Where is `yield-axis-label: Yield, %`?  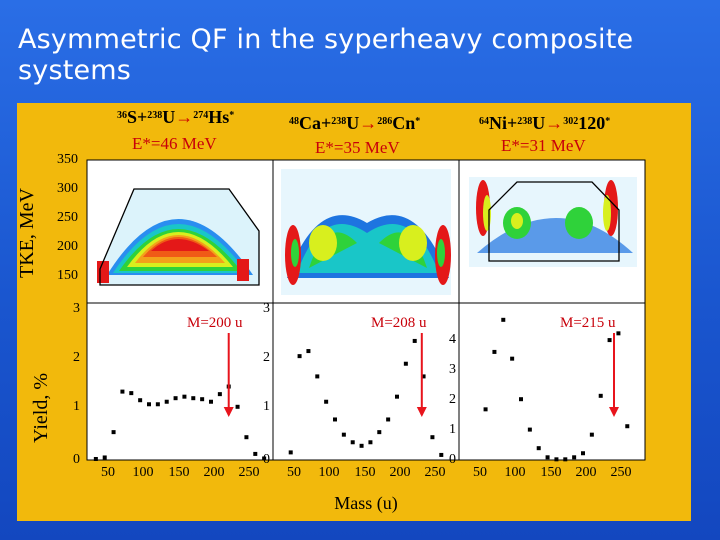 yield-axis-label: Yield, % is located at coordinates (41, 408).